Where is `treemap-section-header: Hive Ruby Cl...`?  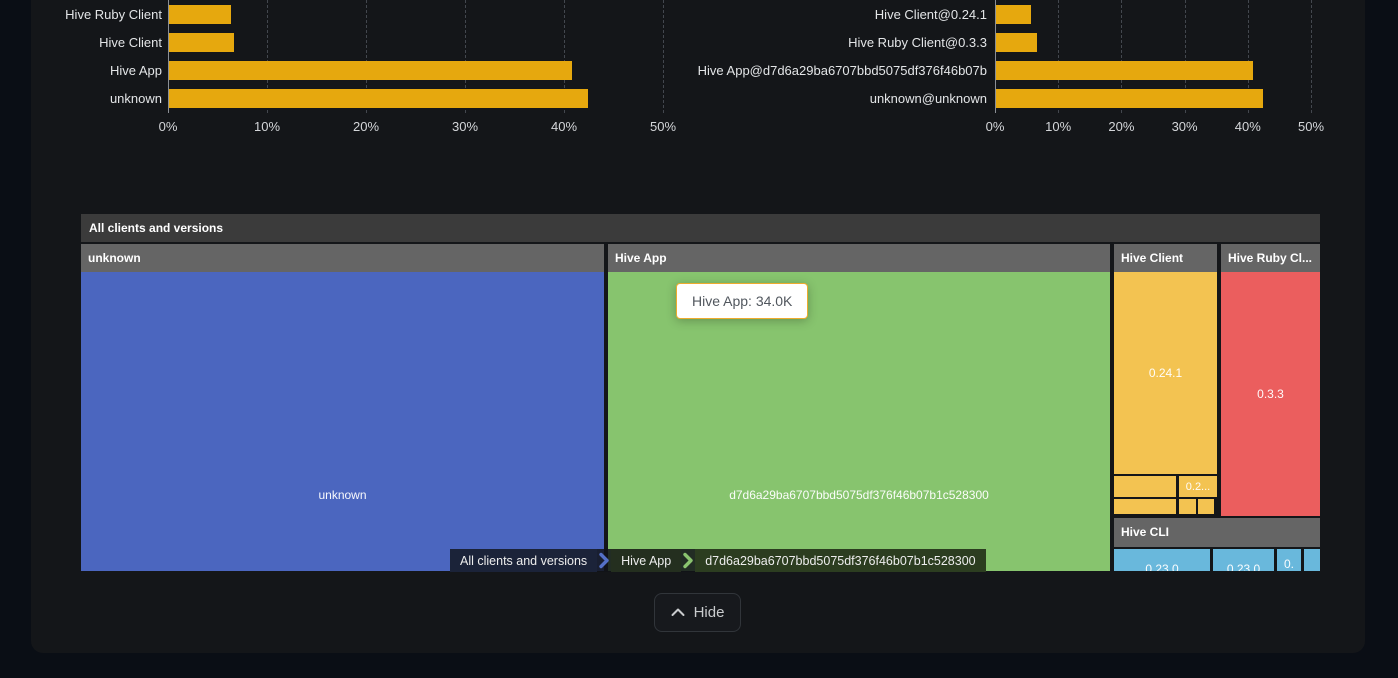
treemap-section-header: Hive Ruby Cl... is located at coordinates (1270, 258).